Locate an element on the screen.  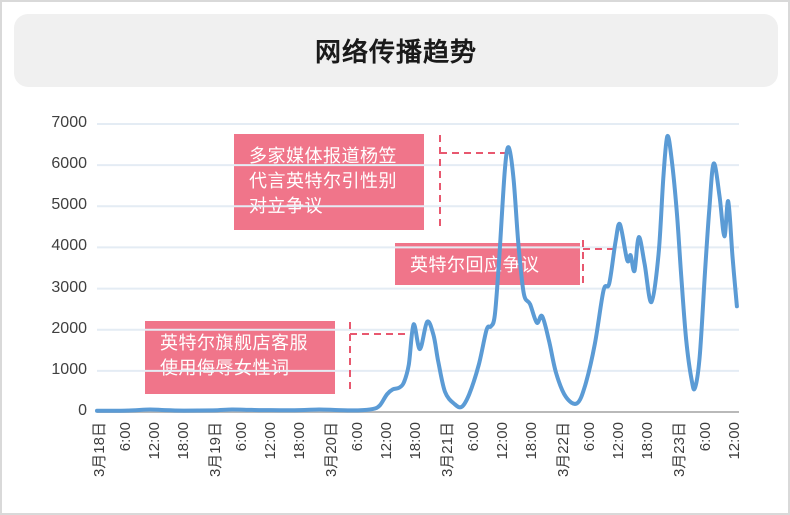
x-axis-label: 3月18日 is located at coordinates (99, 450).